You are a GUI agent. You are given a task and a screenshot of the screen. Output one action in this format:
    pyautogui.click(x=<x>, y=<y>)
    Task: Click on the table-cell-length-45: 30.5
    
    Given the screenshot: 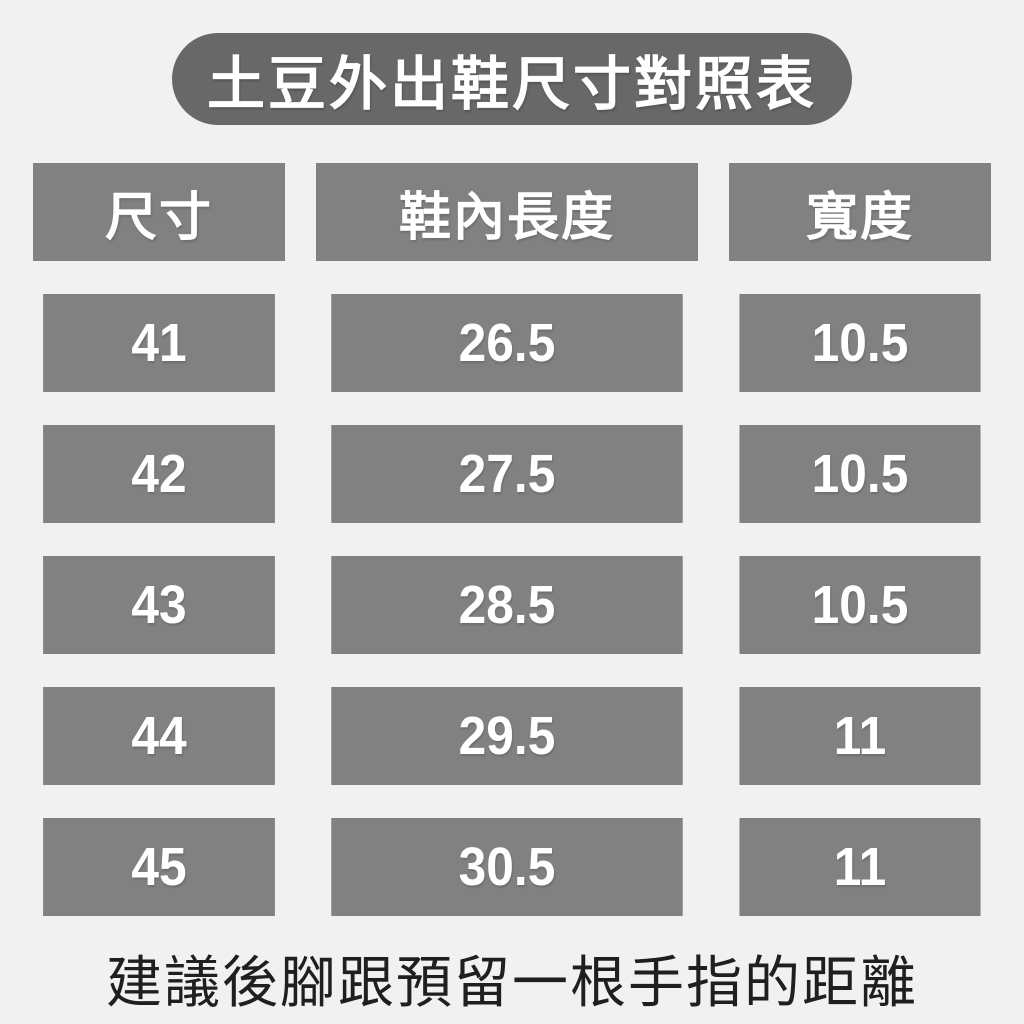 What is the action you would take?
    pyautogui.click(x=507, y=867)
    